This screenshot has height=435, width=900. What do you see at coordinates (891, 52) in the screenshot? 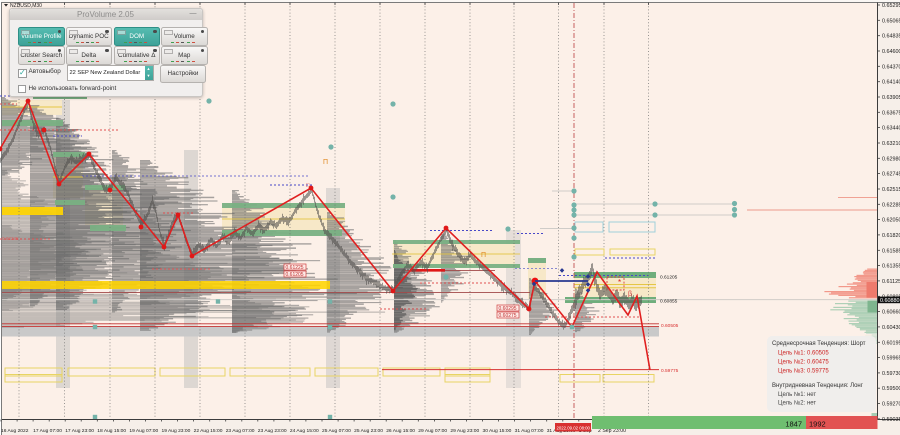
I see `svg-text: 0.64600` at bounding box center [891, 52].